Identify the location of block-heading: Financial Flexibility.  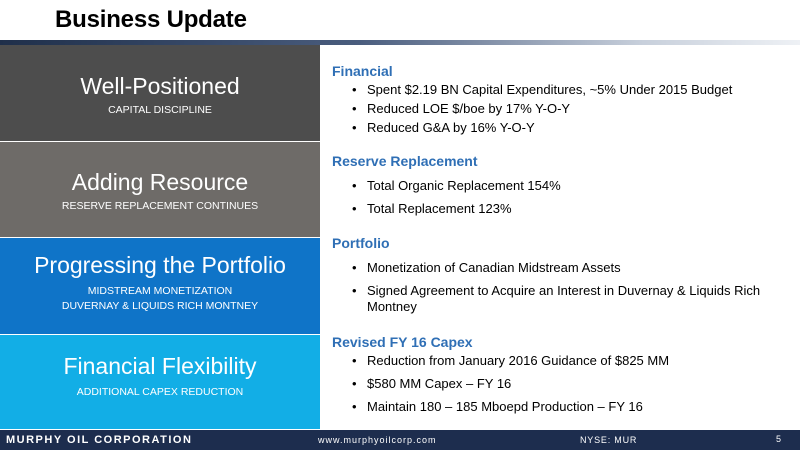
(160, 366).